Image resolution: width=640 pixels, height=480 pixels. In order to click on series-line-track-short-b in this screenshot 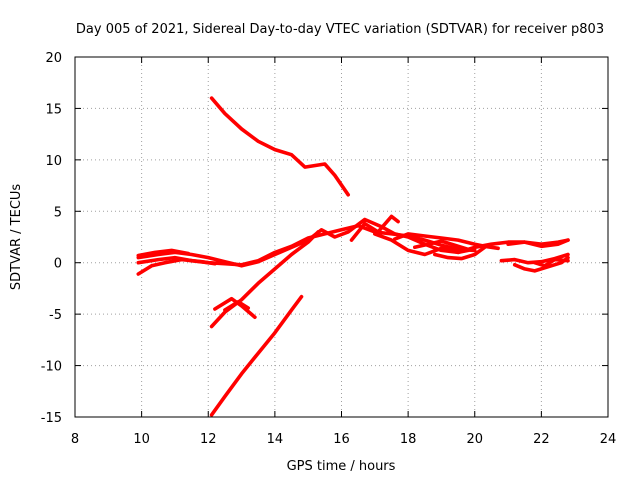, I will do `click(236, 305)`.